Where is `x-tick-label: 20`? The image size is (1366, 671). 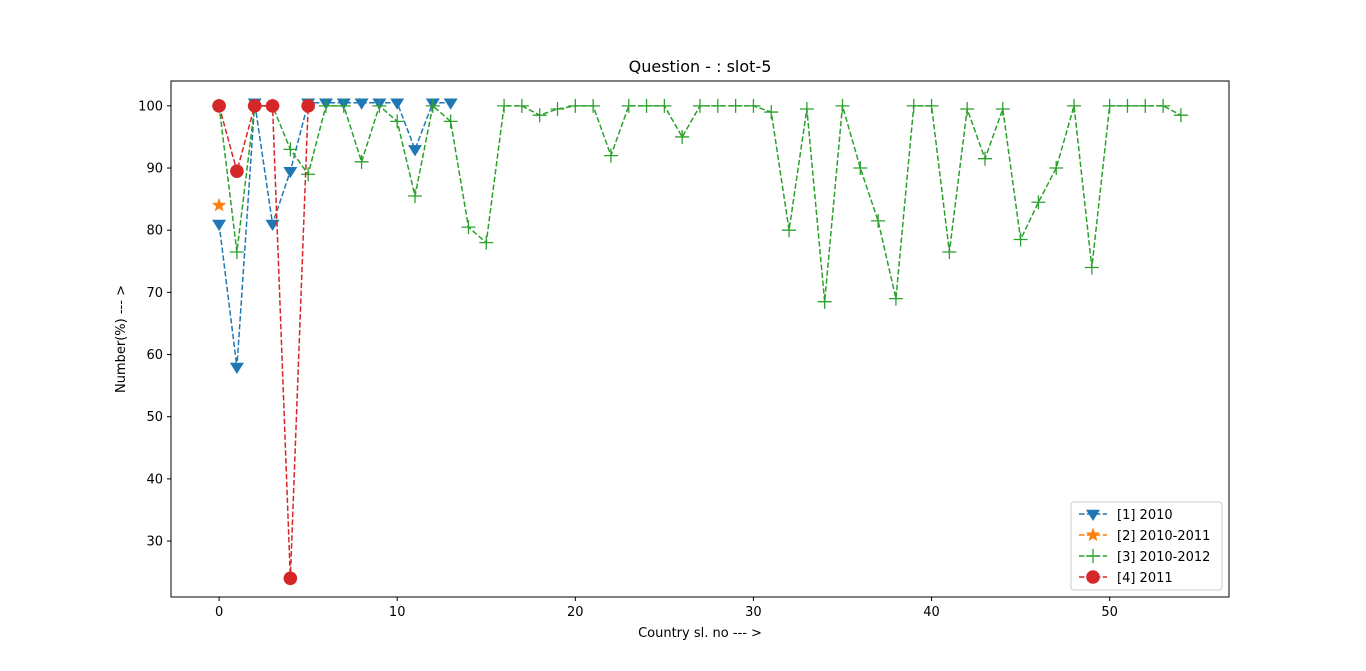 x-tick-label: 20 is located at coordinates (575, 612).